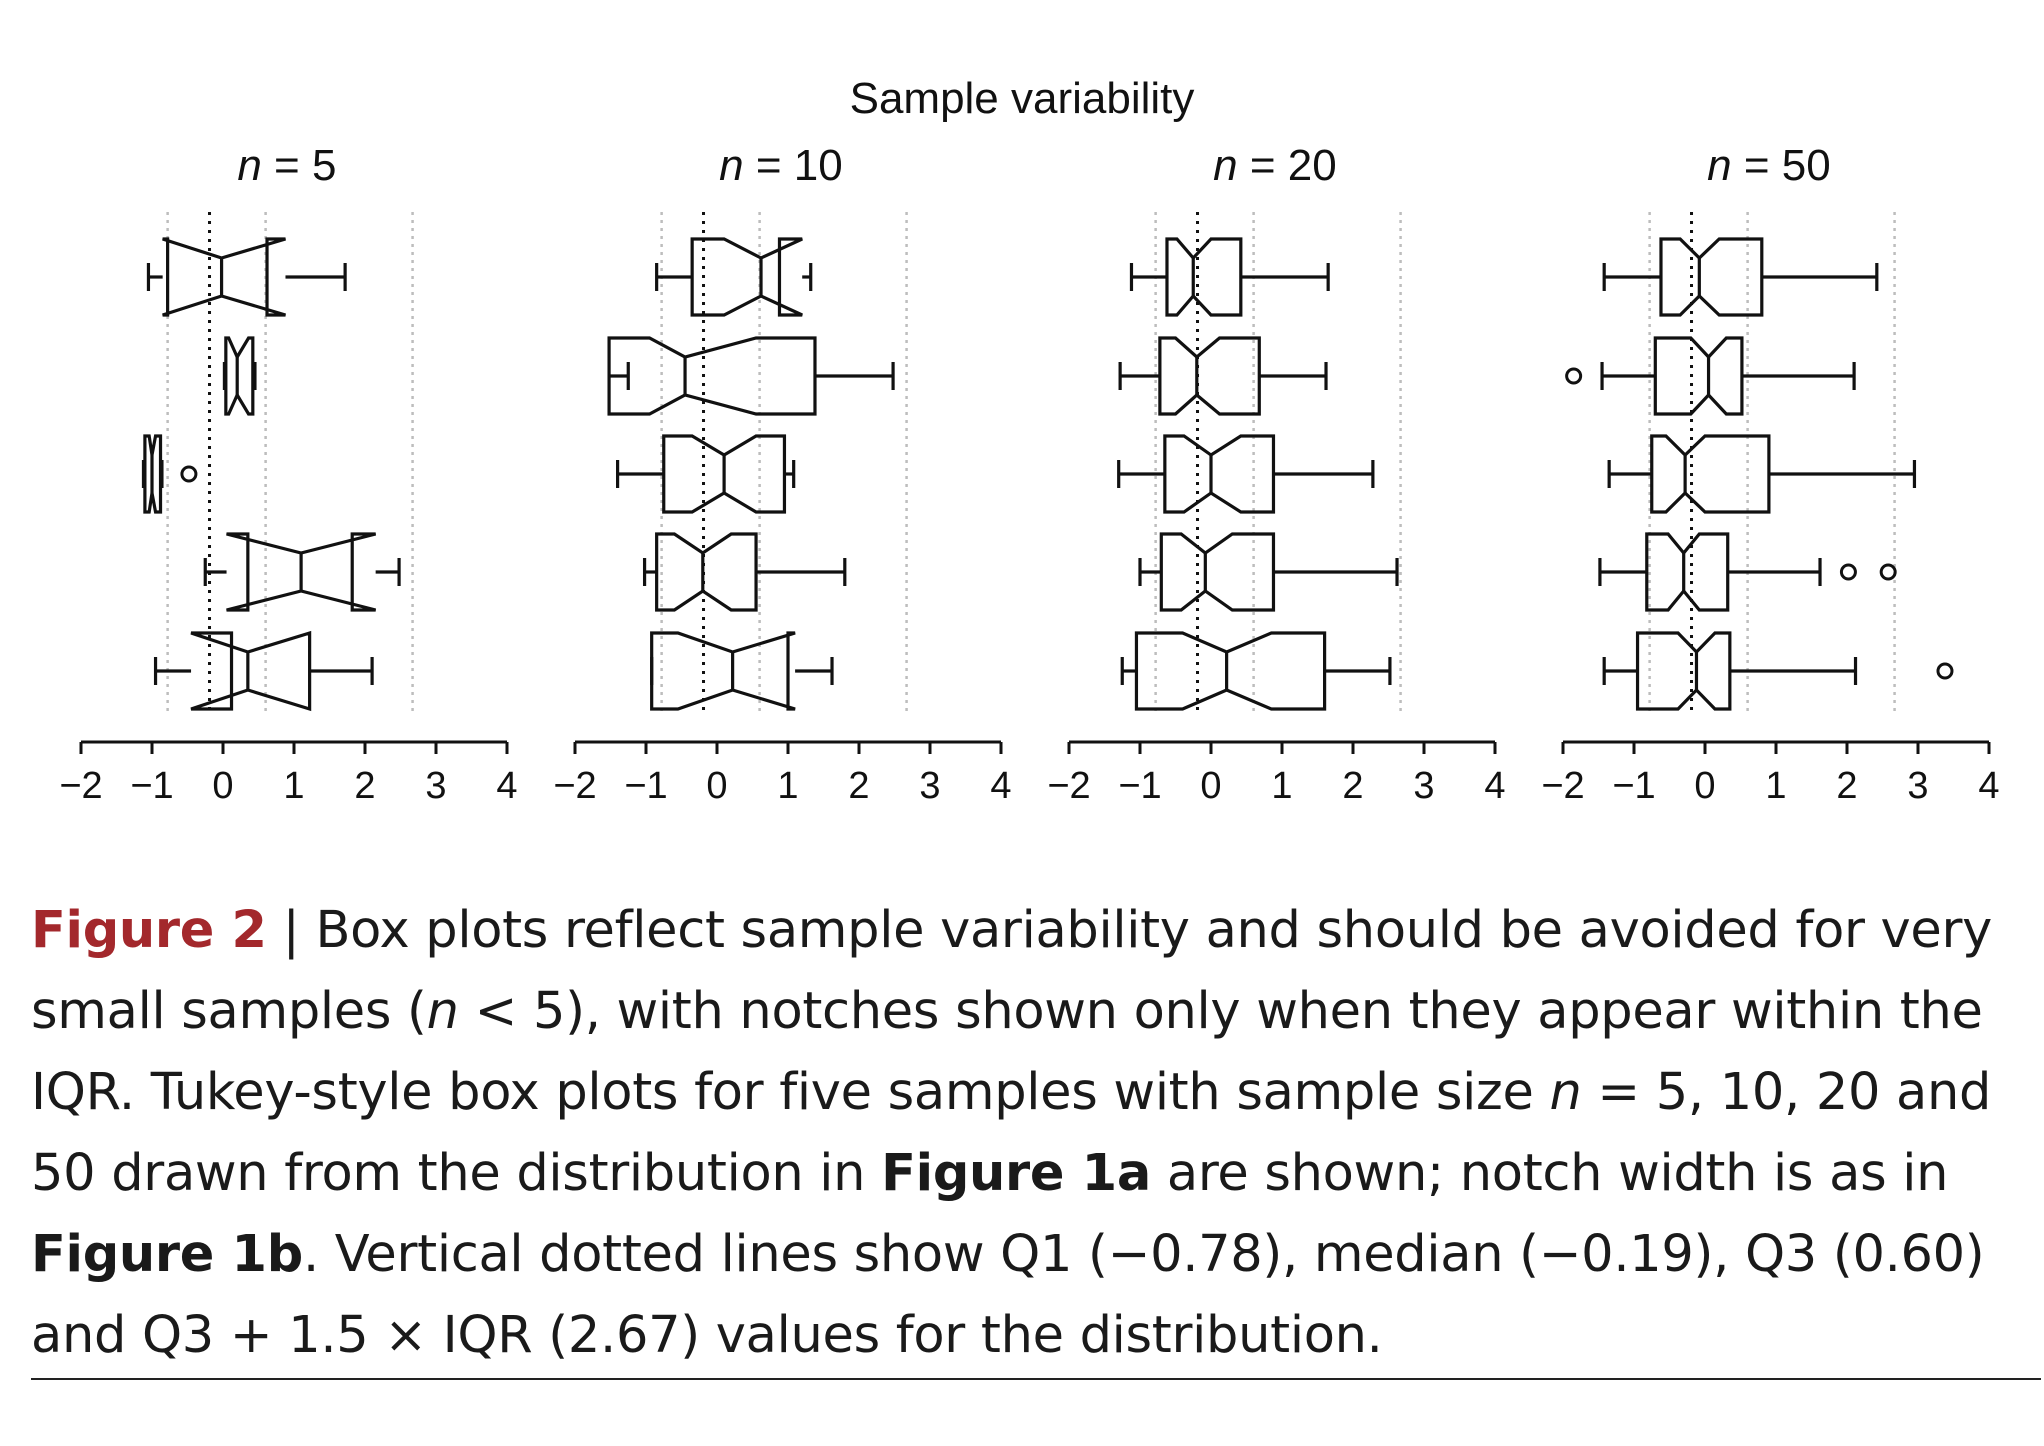 This screenshot has height=1446, width=2044. What do you see at coordinates (1016, 1173) in the screenshot?
I see `caption-text: Figure 1a` at bounding box center [1016, 1173].